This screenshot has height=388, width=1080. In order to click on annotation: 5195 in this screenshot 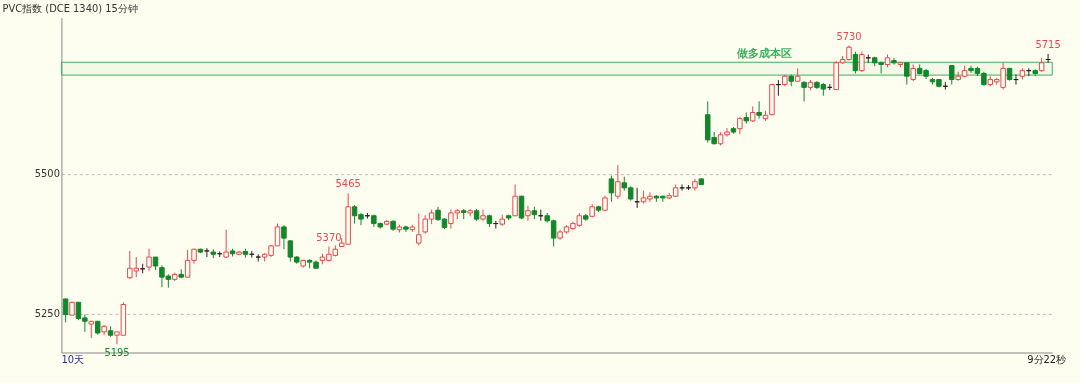, I will do `click(117, 353)`.